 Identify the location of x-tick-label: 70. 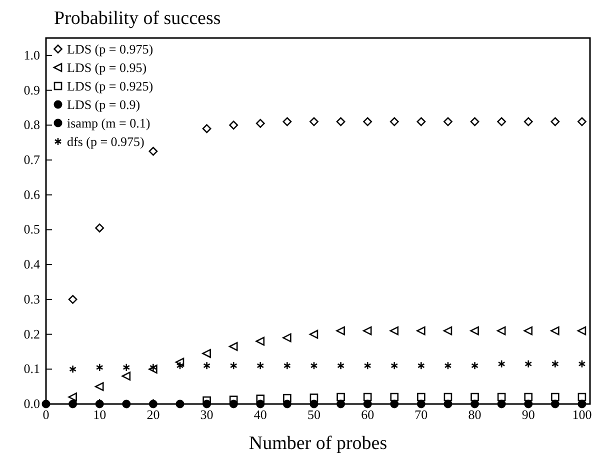
(421, 414).